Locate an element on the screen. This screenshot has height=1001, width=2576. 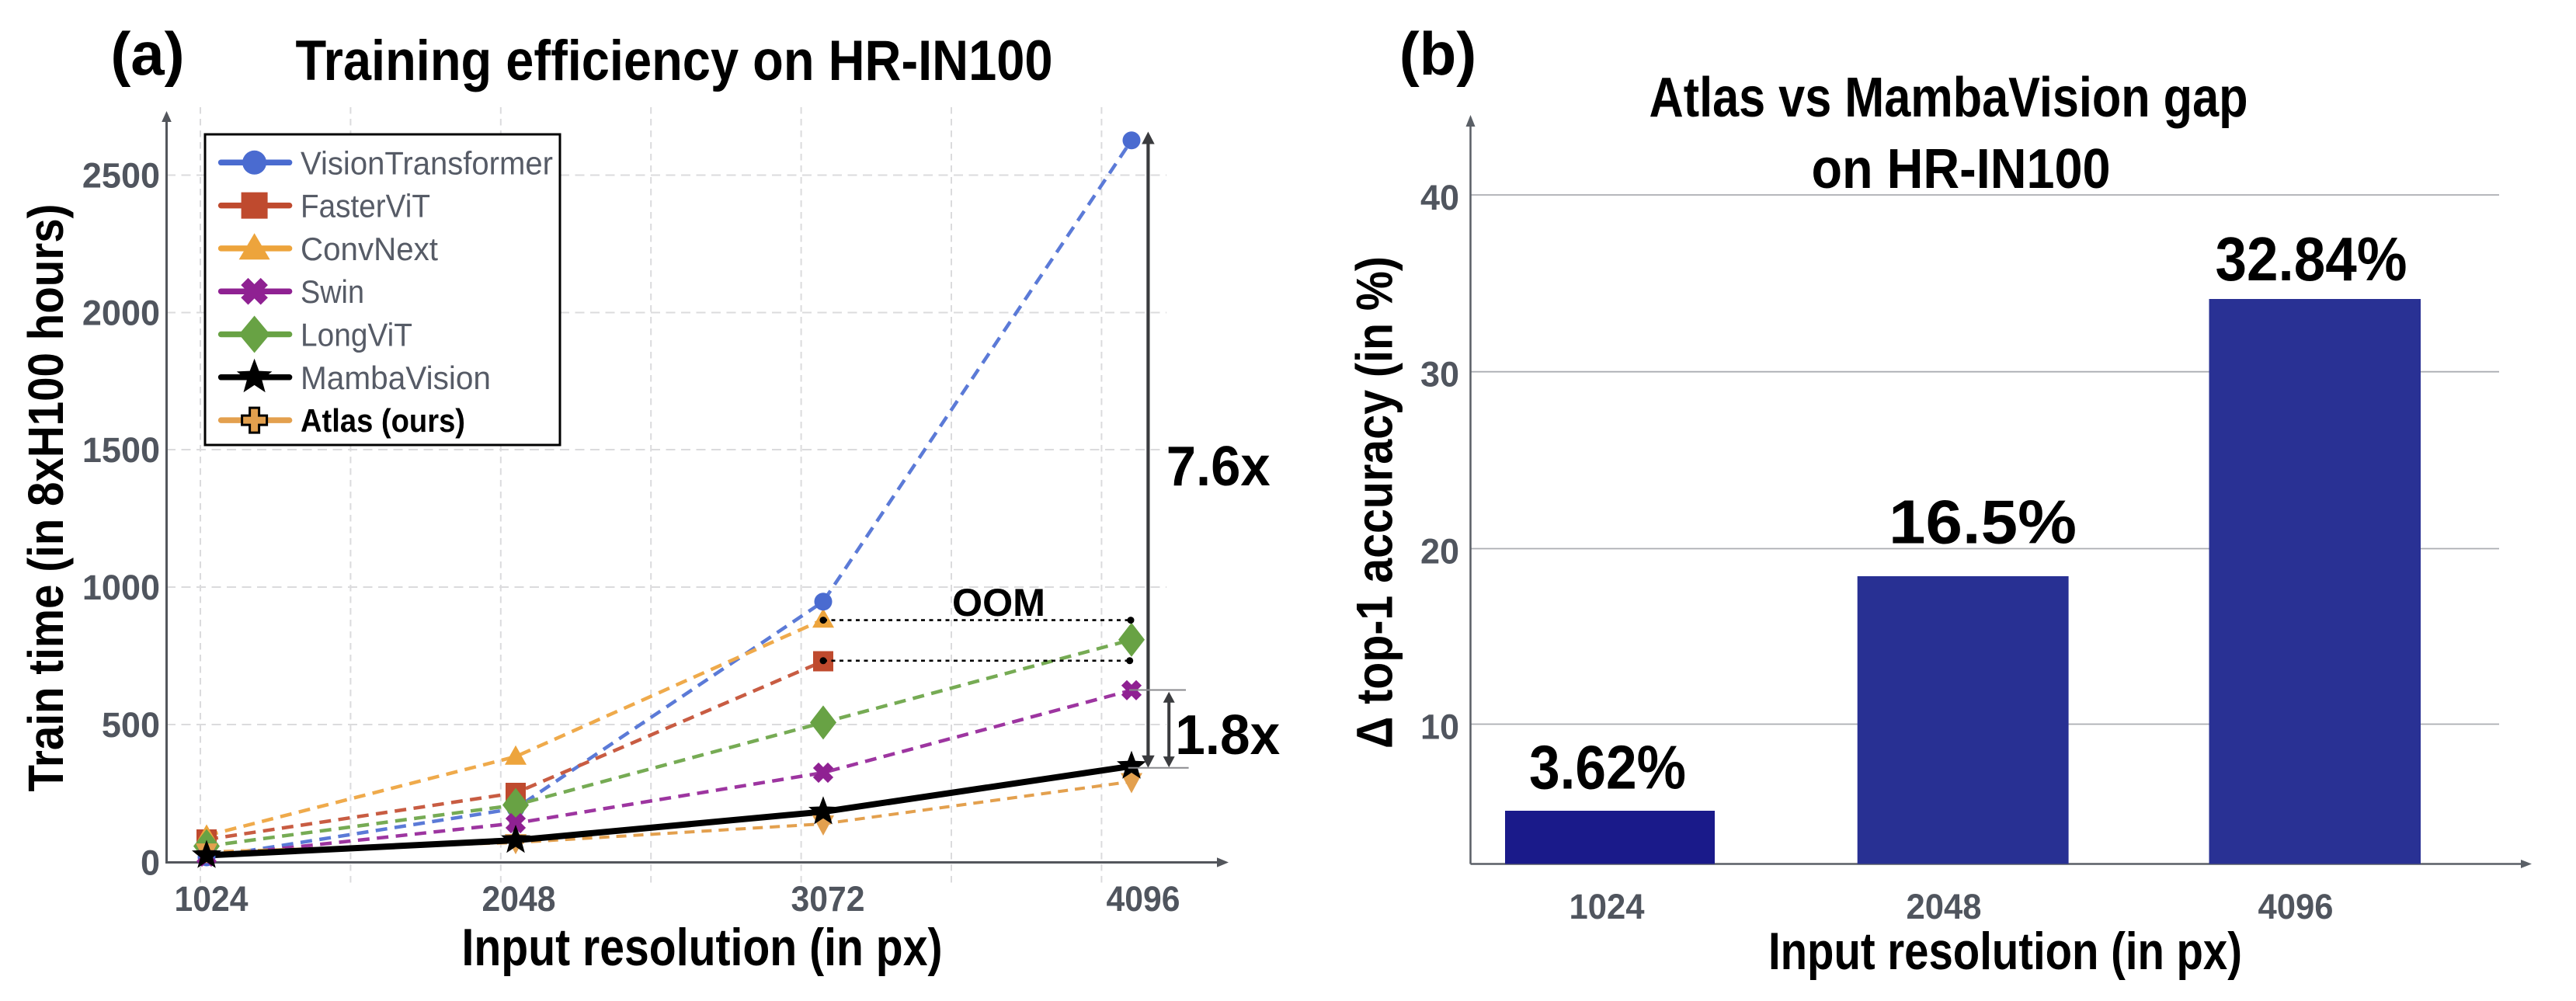
svg-text: 3.62% is located at coordinates (1608, 767).